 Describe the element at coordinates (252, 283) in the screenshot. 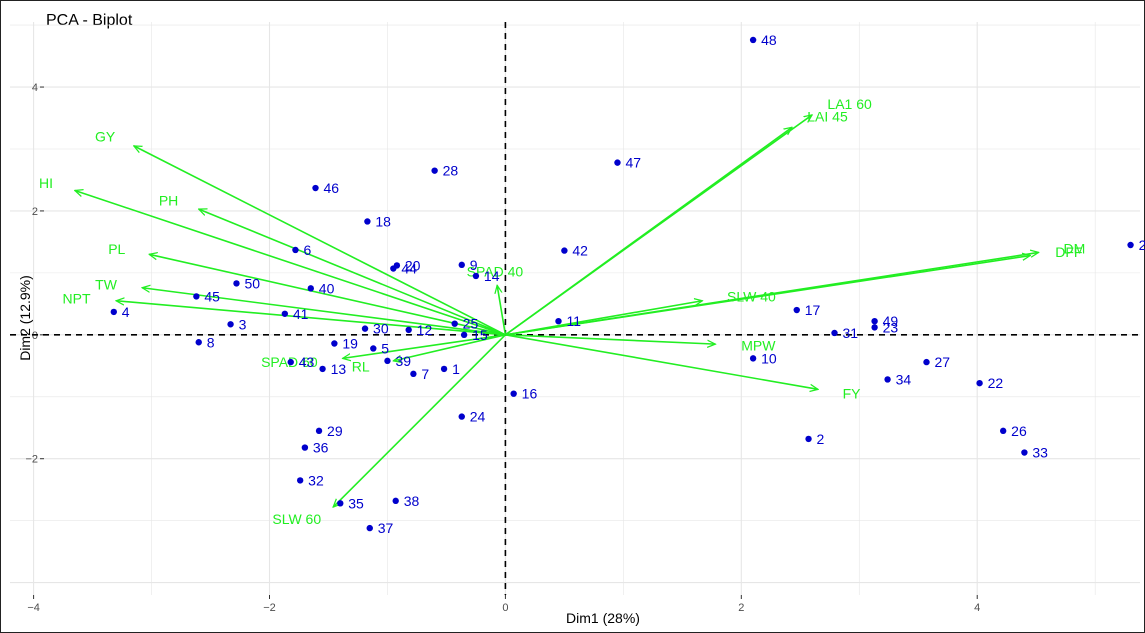

I see `point-label: 50` at that location.